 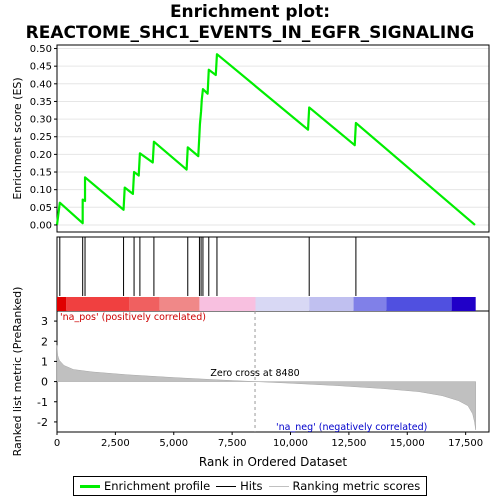 I want to click on metric-ytick-label: 2, so click(x=44, y=341).